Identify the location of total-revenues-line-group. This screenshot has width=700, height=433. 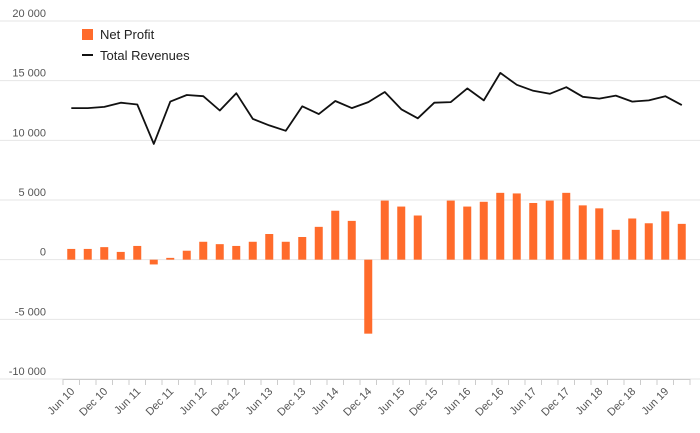
(377, 108).